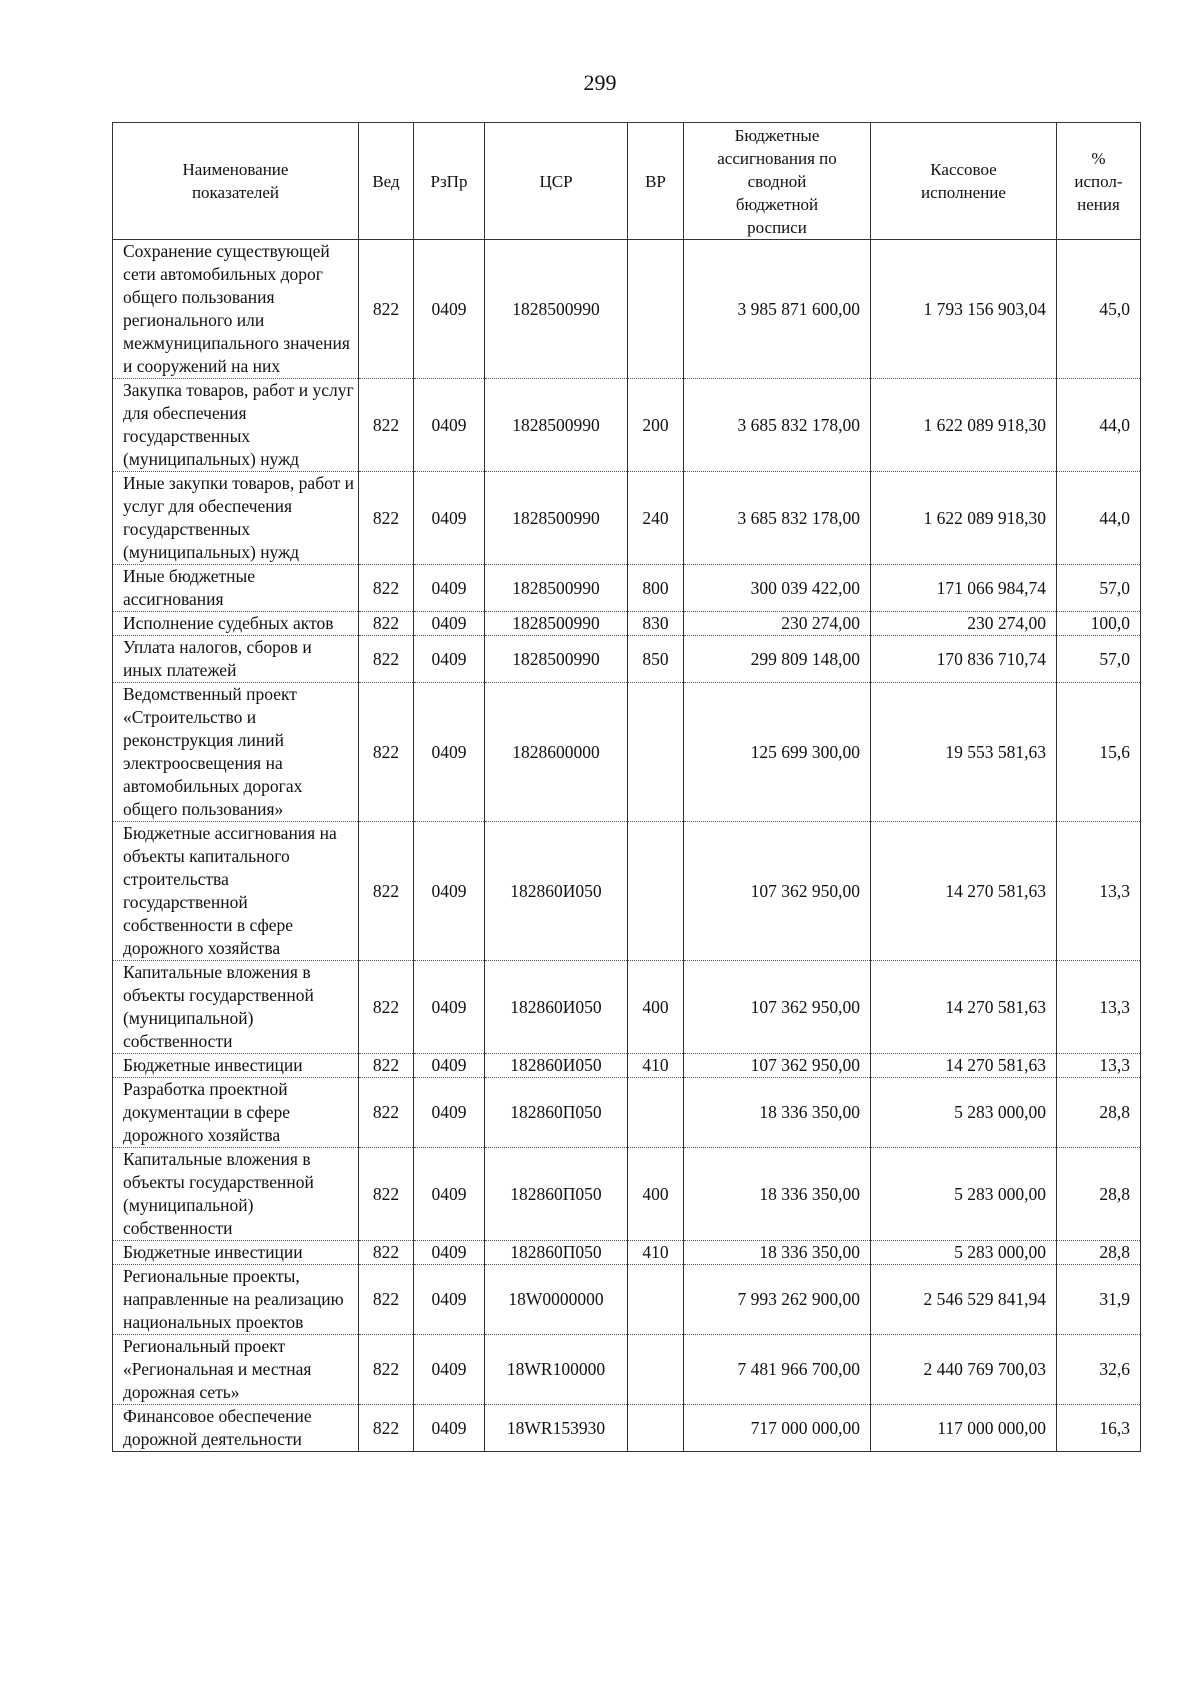 The height and width of the screenshot is (1698, 1200). Describe the element at coordinates (655, 181) in the screenshot. I see `header-cell: ВР` at that location.